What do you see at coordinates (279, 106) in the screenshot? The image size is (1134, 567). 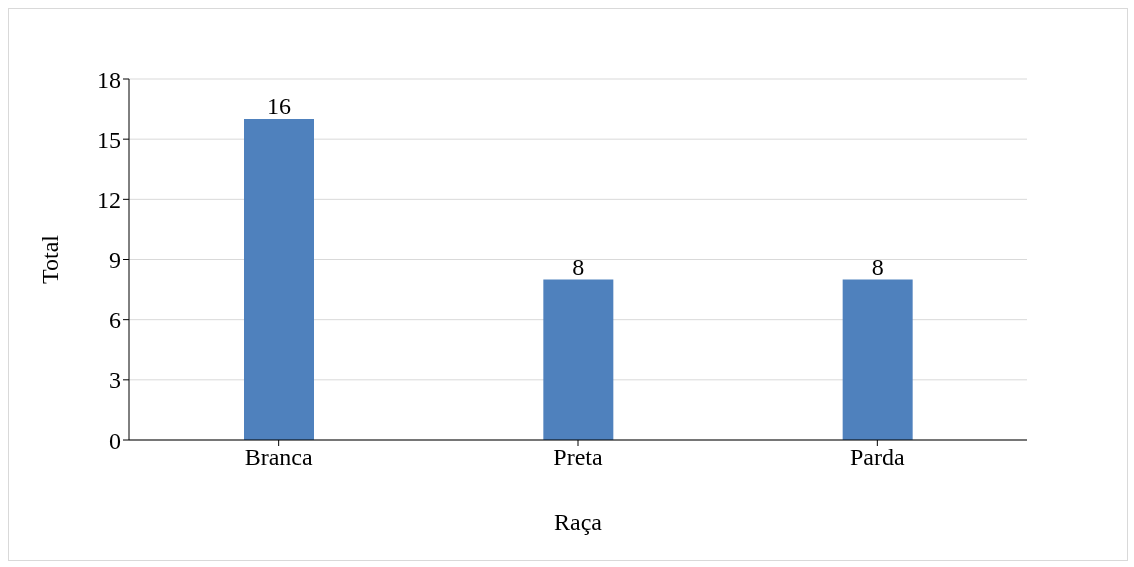 I see `data-label: 16` at bounding box center [279, 106].